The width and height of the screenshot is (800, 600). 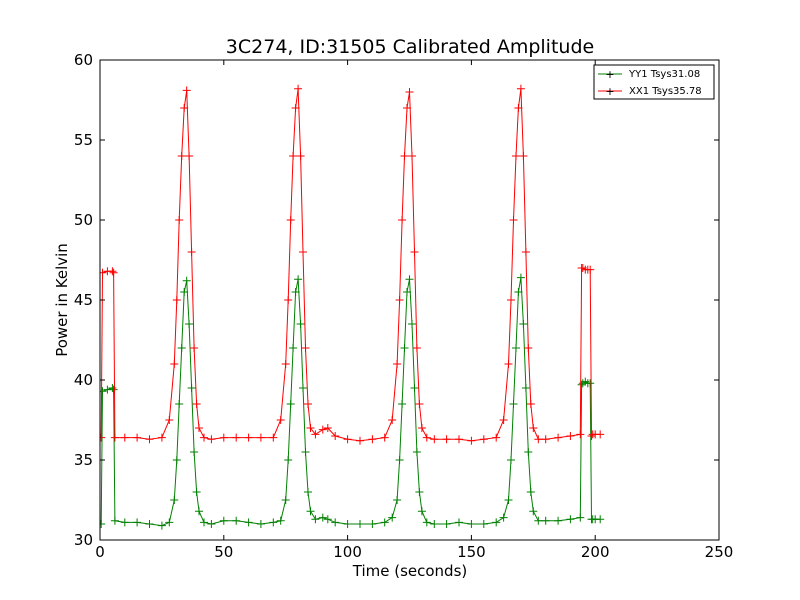 What do you see at coordinates (347, 552) in the screenshot?
I see `x-tick-label: 100` at bounding box center [347, 552].